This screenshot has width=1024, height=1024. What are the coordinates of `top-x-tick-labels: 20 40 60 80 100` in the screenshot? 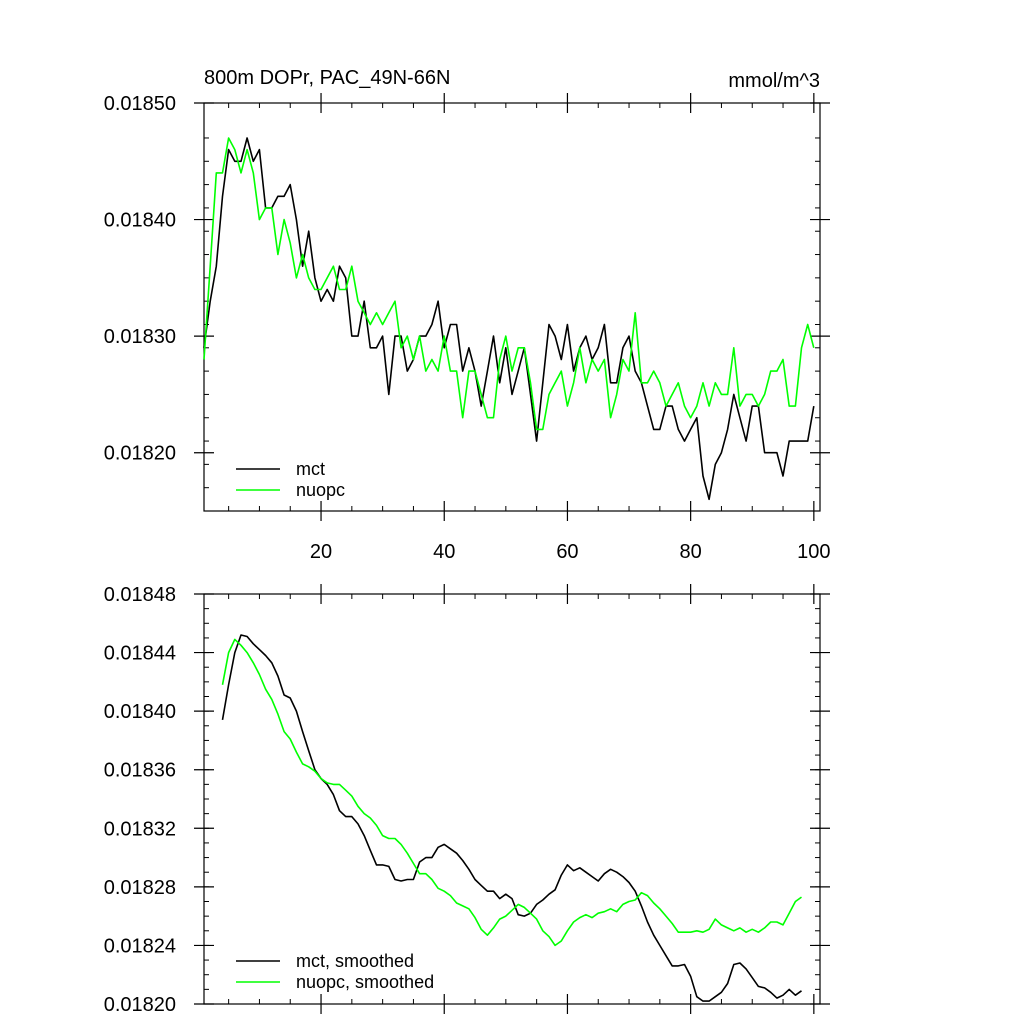 It's located at (570, 552).